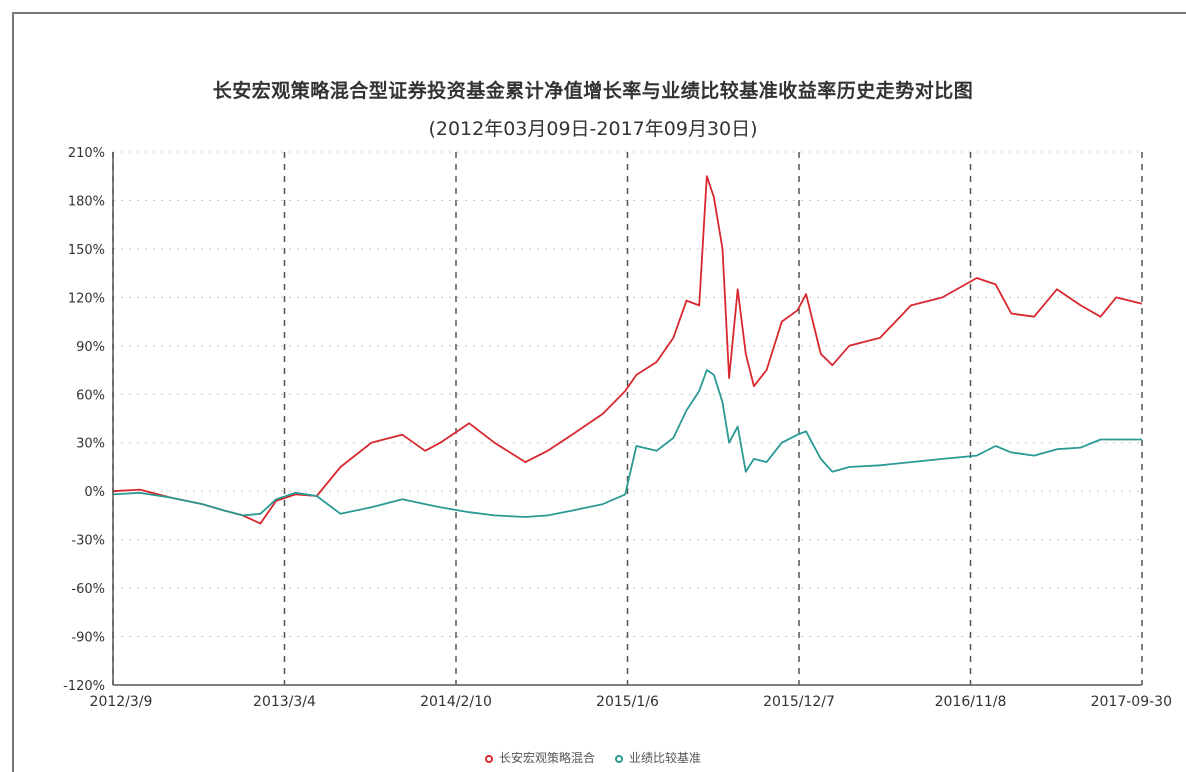  I want to click on y-tick-label: 0%, so click(94, 492).